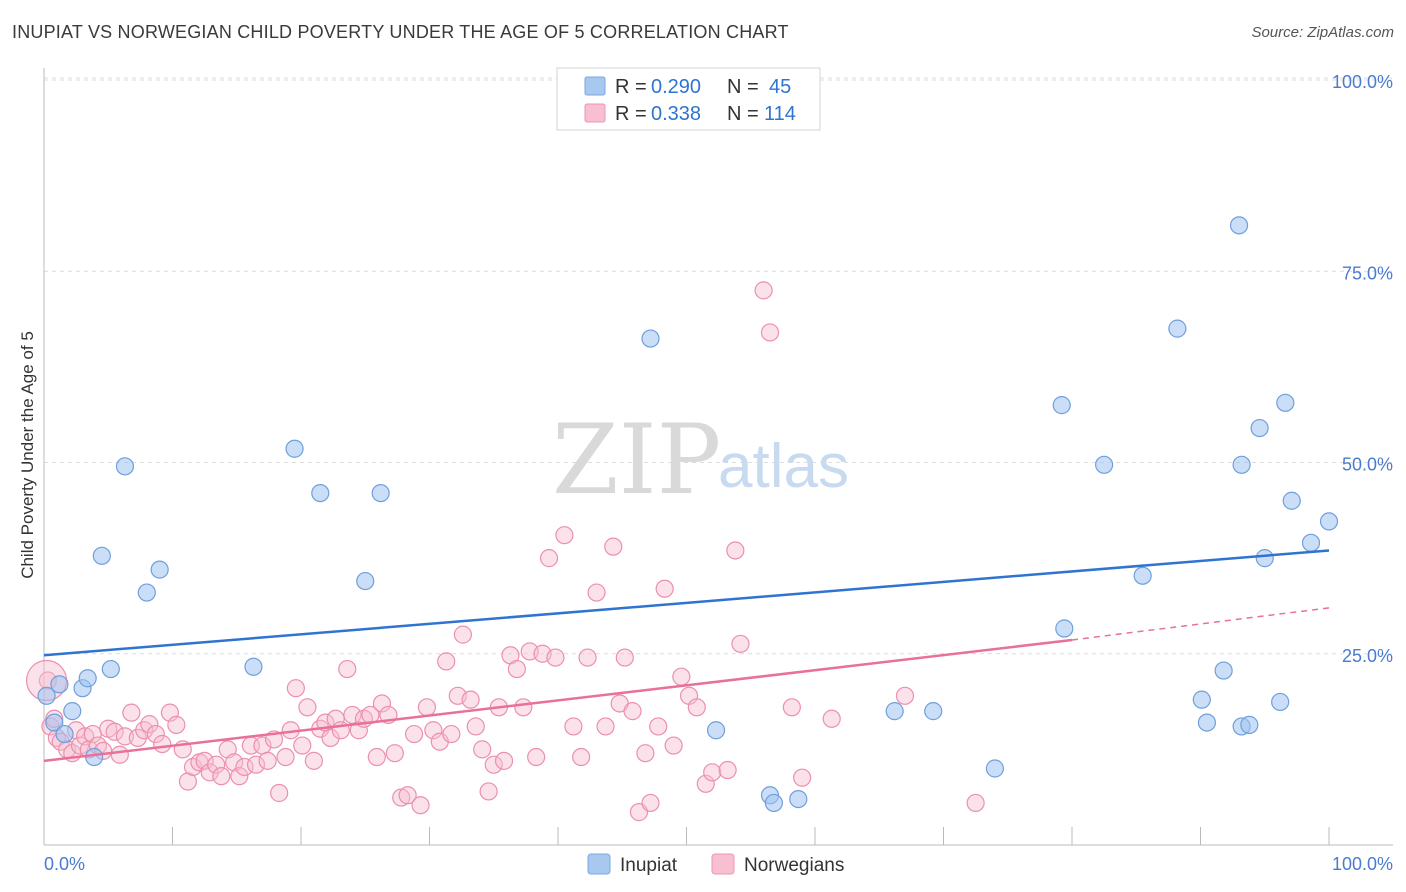 The width and height of the screenshot is (1406, 892). What do you see at coordinates (688, 99) in the screenshot?
I see `correlation-legend: R = 0.290 N = 45 R = 0.338 N = 114` at bounding box center [688, 99].